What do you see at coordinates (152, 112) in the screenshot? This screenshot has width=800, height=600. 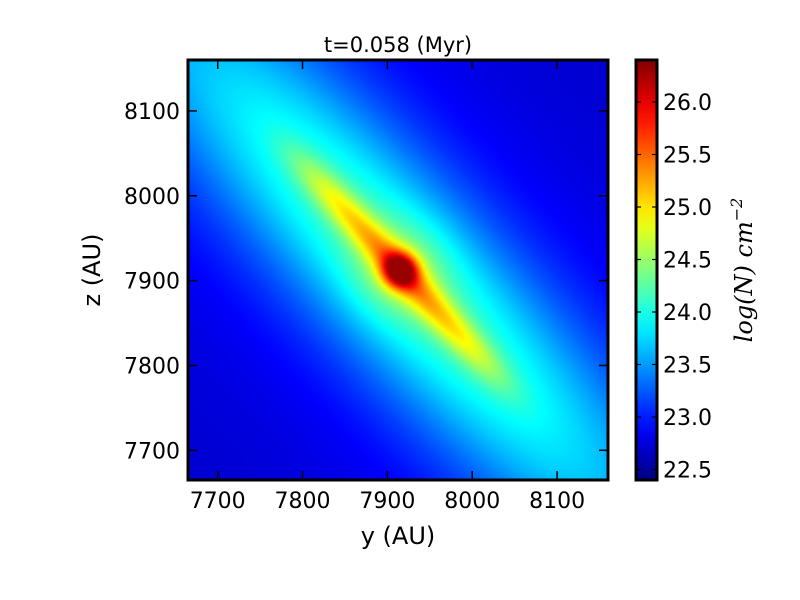 I see `y-tick-label: 8100` at bounding box center [152, 112].